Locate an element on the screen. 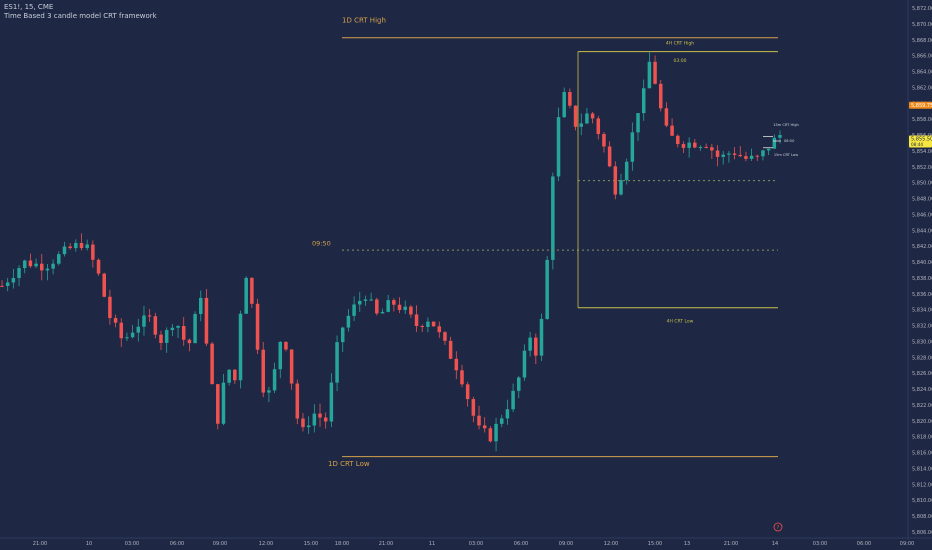  event-flag-icon is located at coordinates (778, 527).